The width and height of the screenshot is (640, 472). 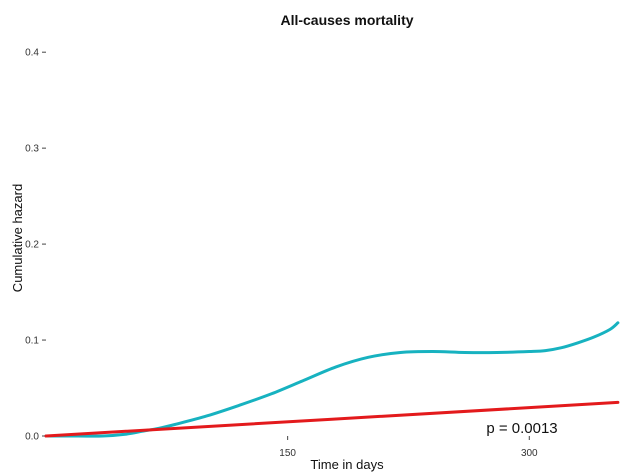 What do you see at coordinates (521, 428) in the screenshot?
I see `p-value-annotation: p = 0.0013` at bounding box center [521, 428].